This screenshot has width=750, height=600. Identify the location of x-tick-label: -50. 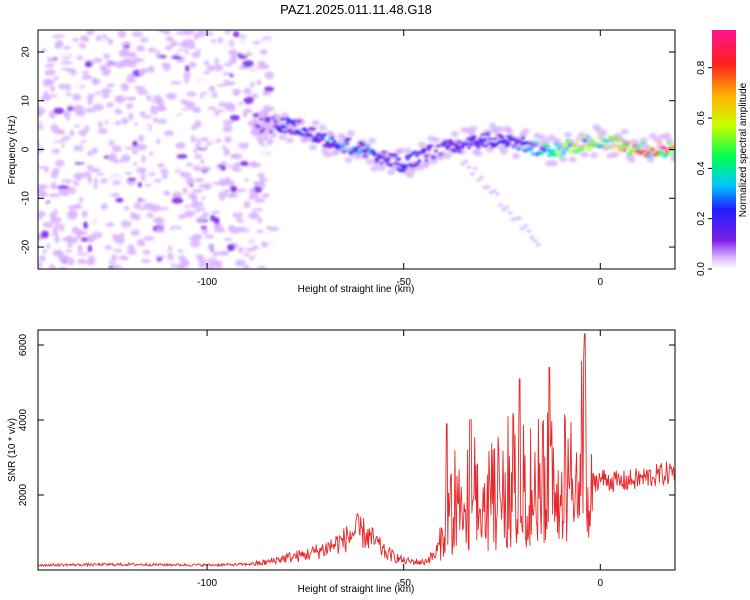
(403, 282).